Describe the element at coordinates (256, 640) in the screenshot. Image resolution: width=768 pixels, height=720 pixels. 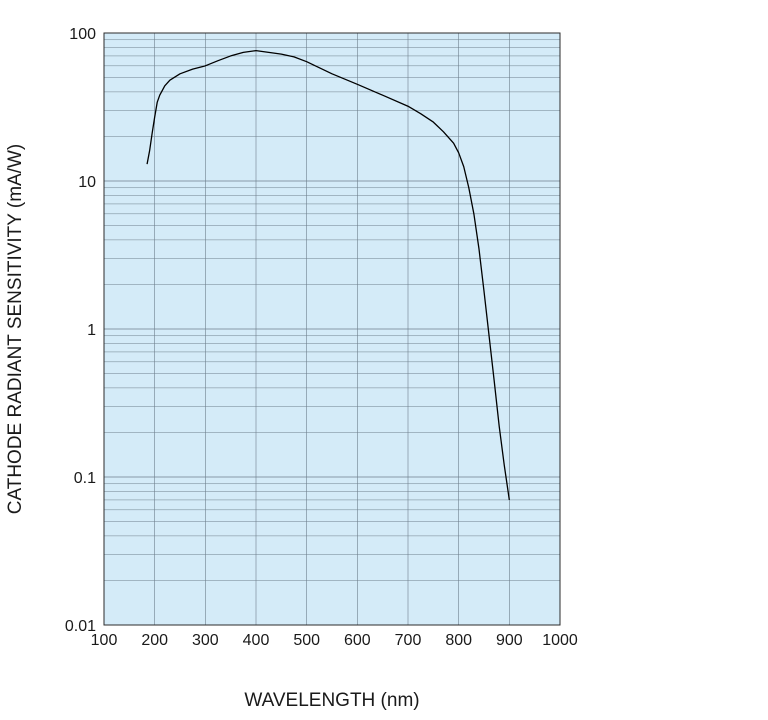
I see `x-tick-label: 400` at that location.